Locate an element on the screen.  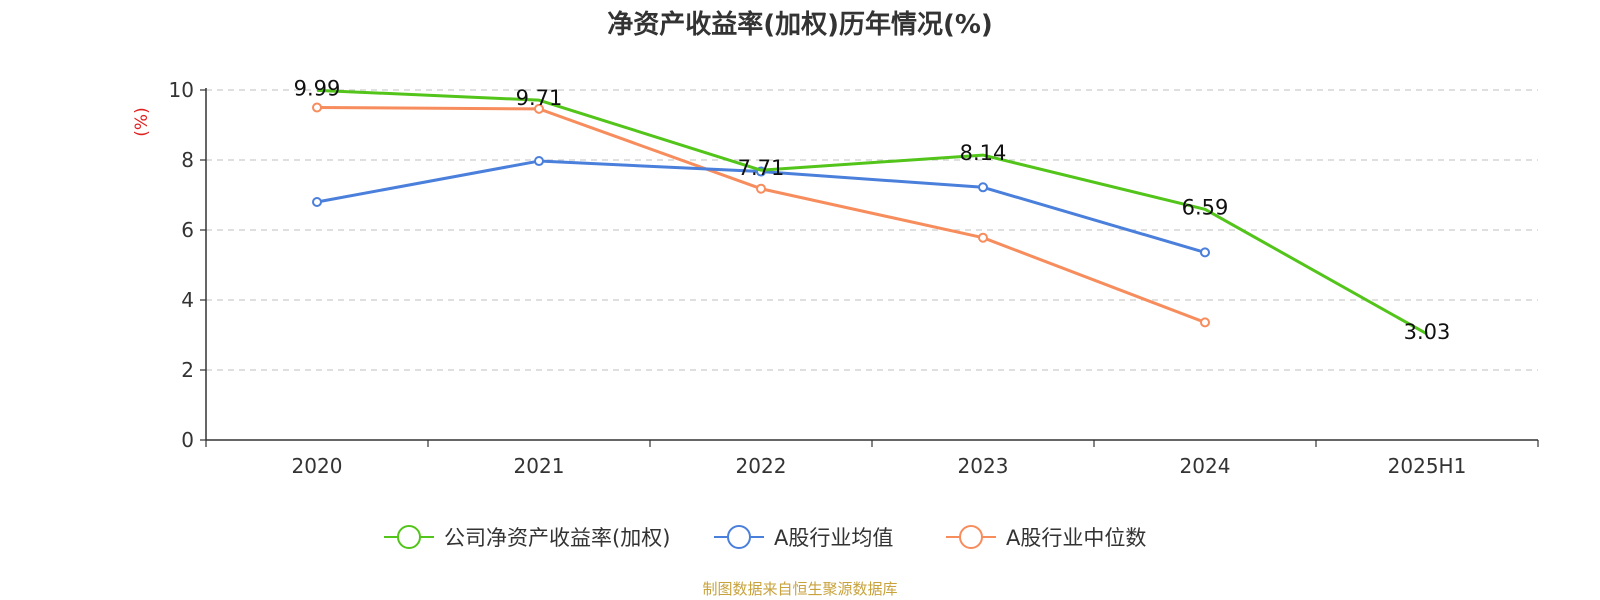
y-tick-label: 4 is located at coordinates (187, 300).